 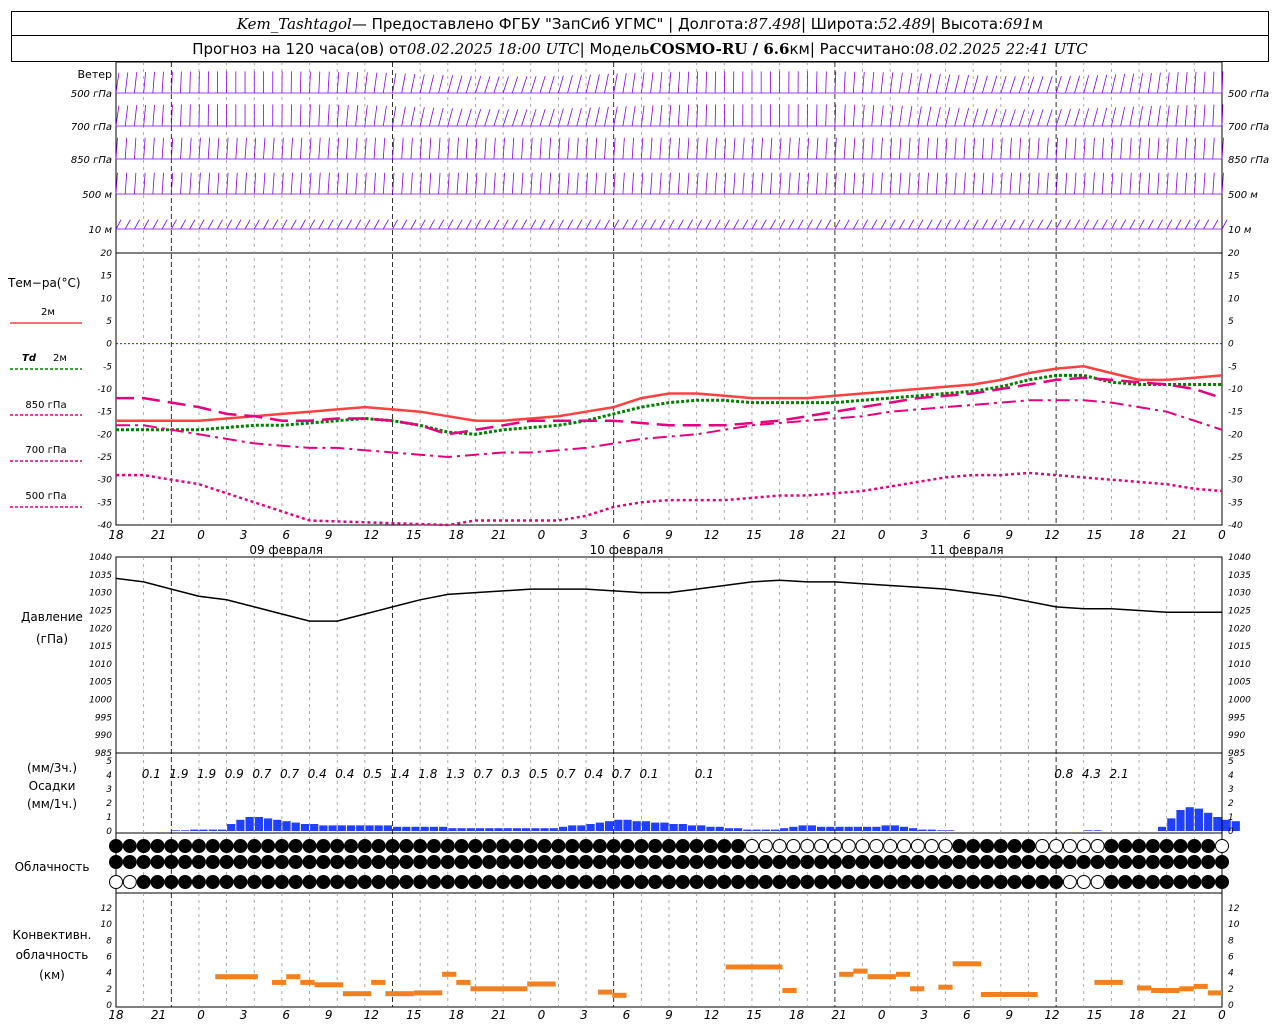 I want to click on pressure-tick-label: 1015, so click(x=100, y=647).